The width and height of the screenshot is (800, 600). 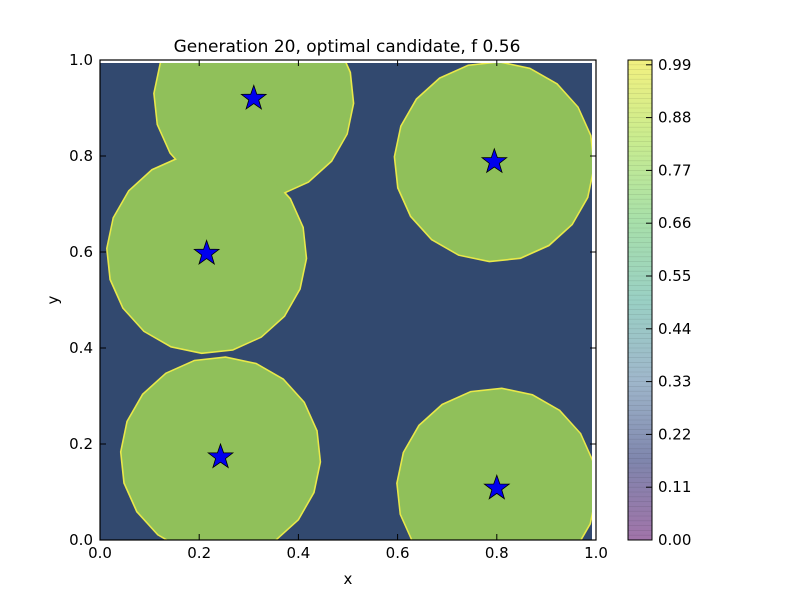 I want to click on colorbar-gradient, so click(x=640, y=300).